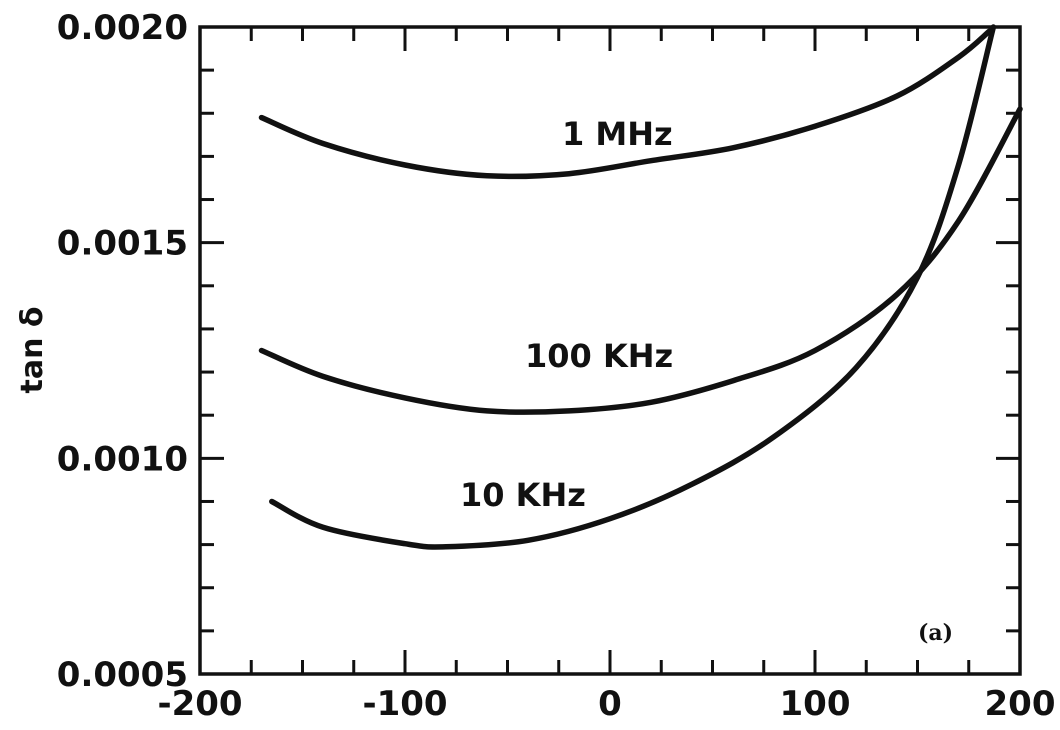  I want to click on label-10khz: 10 KHz, so click(523, 495).